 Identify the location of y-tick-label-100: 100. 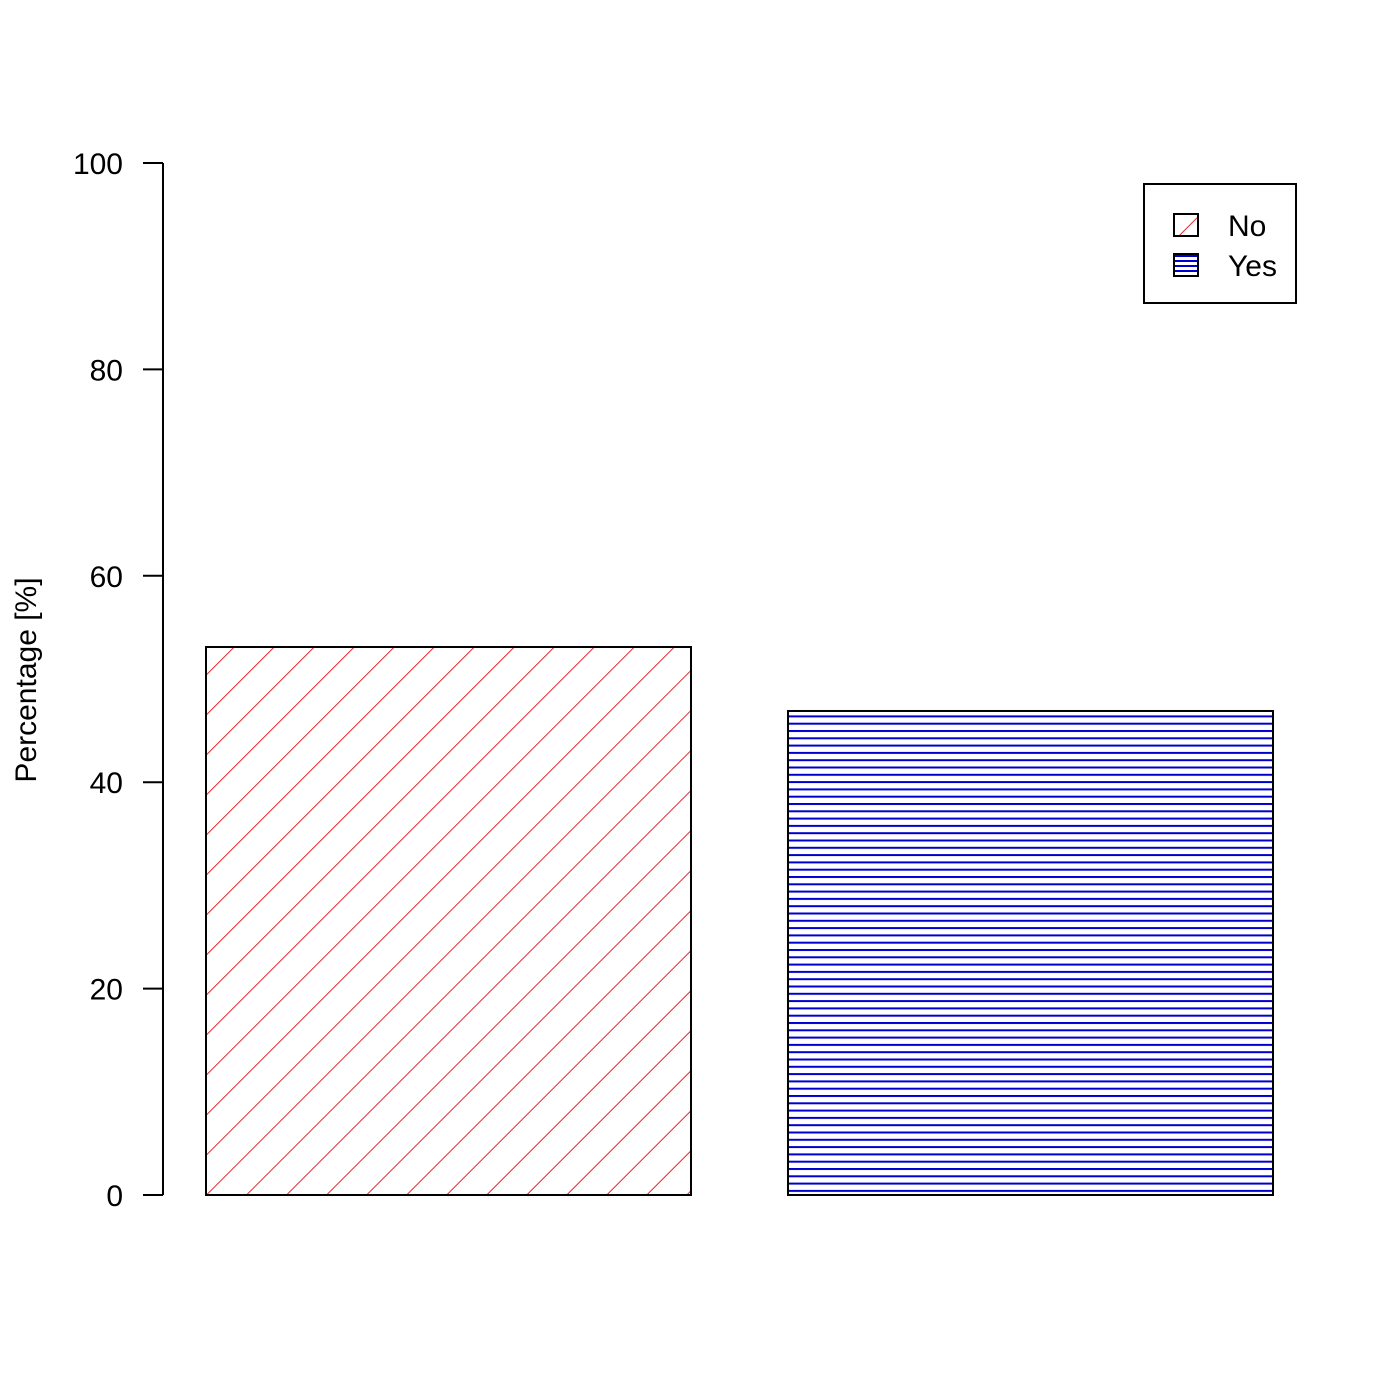
(98, 164).